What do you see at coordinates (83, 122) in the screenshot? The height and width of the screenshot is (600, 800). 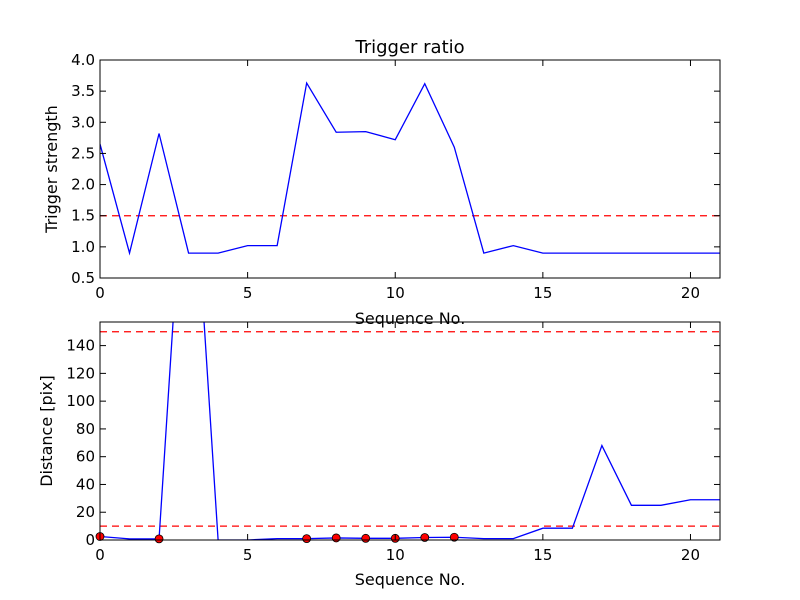 I see `y-tick-label: 3.0` at bounding box center [83, 122].